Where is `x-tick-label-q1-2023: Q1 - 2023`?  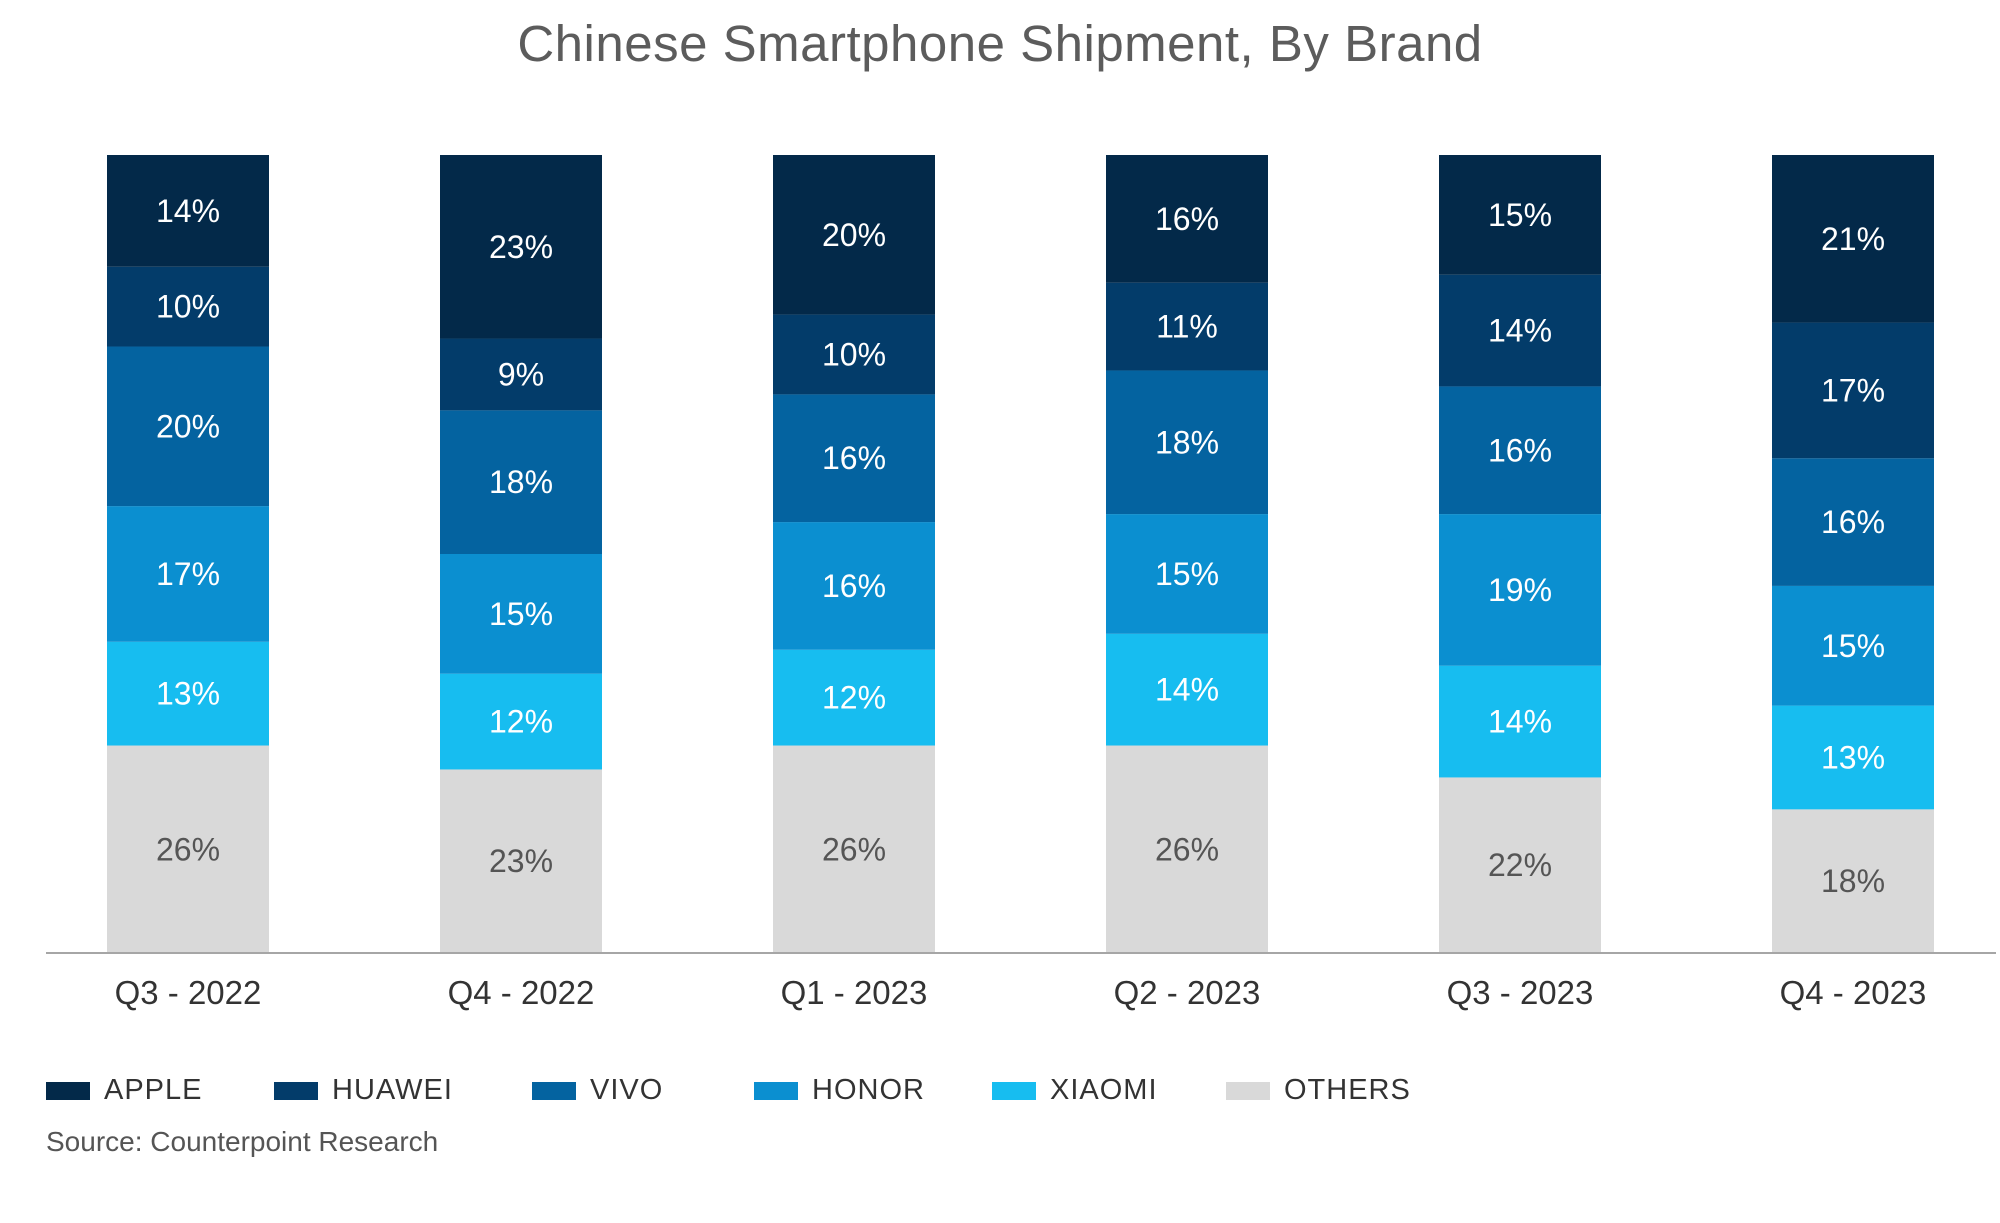 x-tick-label-q1-2023: Q1 - 2023 is located at coordinates (854, 992).